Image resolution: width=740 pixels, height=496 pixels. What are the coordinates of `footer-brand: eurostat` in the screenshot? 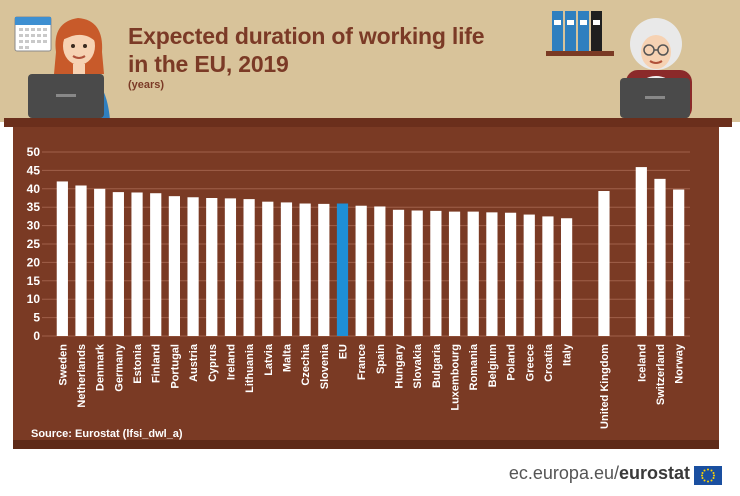 It's located at (654, 473).